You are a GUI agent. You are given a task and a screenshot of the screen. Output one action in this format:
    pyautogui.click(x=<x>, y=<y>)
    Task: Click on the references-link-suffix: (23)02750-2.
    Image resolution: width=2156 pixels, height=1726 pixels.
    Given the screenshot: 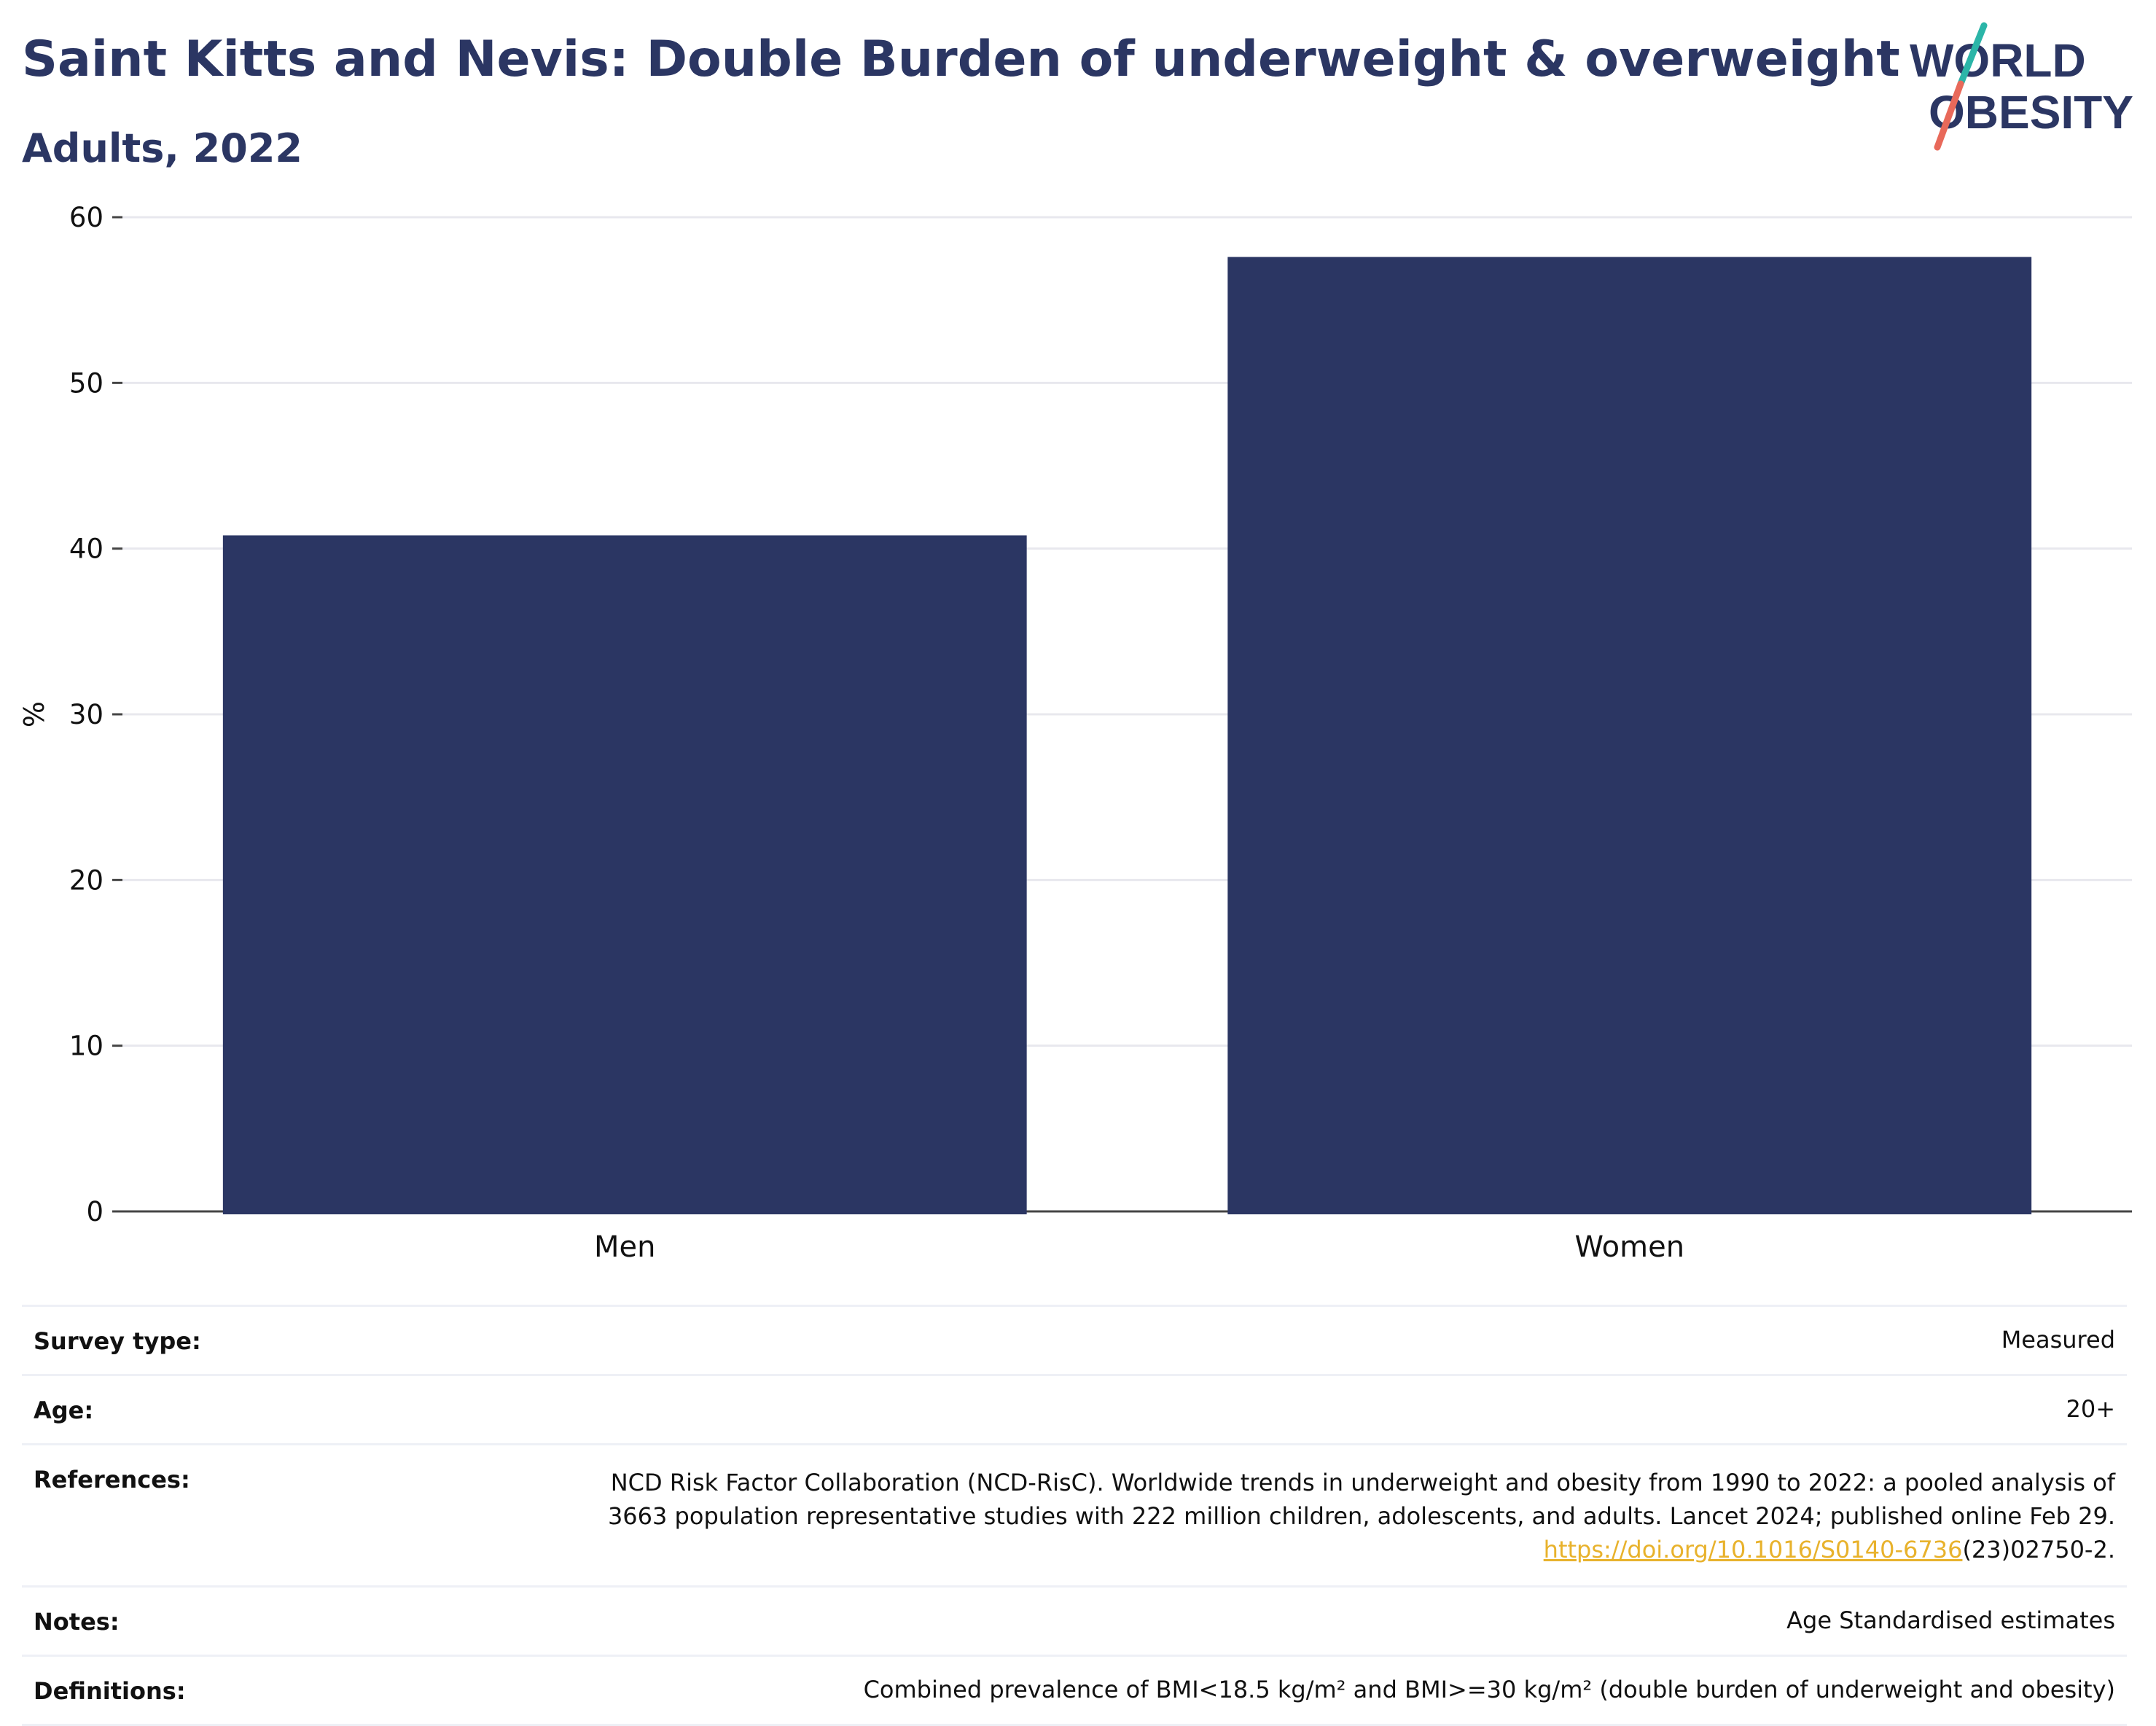 What is the action you would take?
    pyautogui.click(x=2039, y=1549)
    